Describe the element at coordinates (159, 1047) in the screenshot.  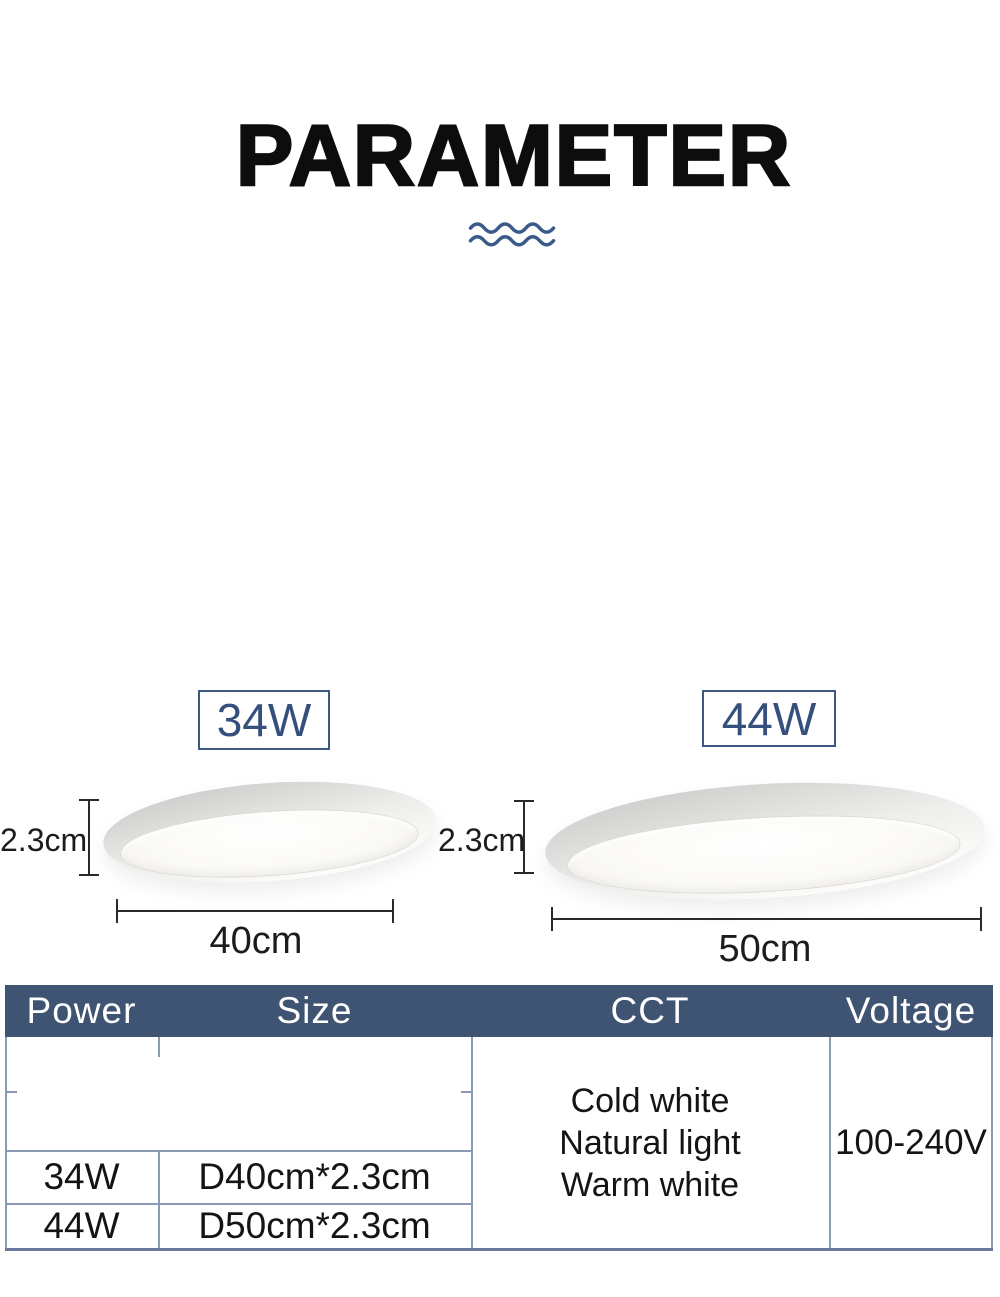
I see `table-divider-power-size-stub` at that location.